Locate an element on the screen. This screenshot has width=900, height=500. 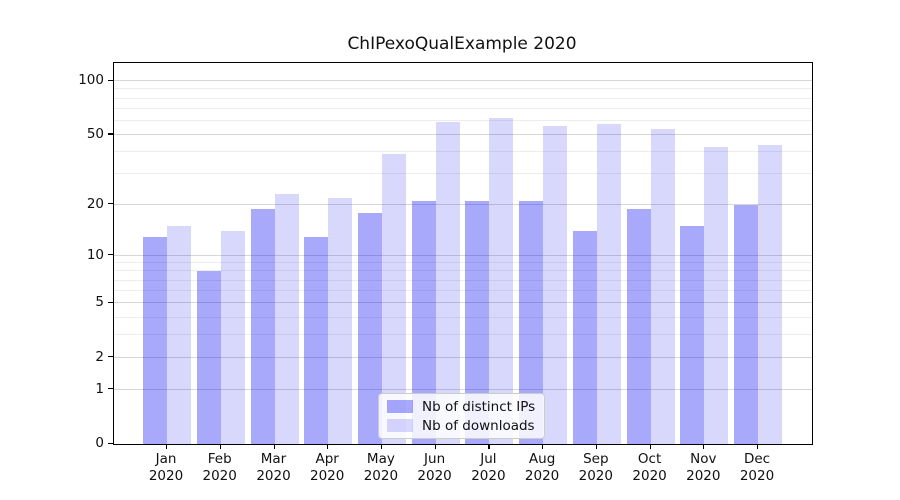
x-tick-label-mar: Mar 2020 is located at coordinates (273, 467).